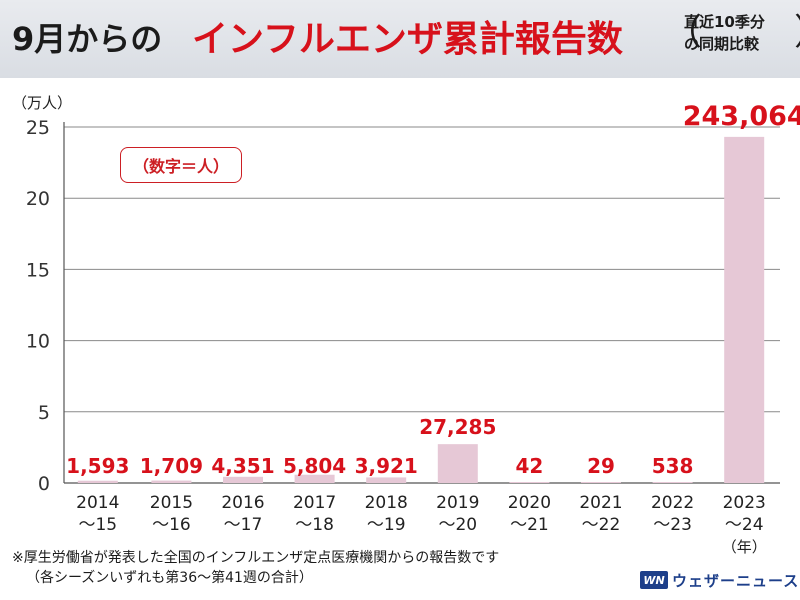  Describe the element at coordinates (44, 484) in the screenshot. I see `y-tick-label: 0` at that location.